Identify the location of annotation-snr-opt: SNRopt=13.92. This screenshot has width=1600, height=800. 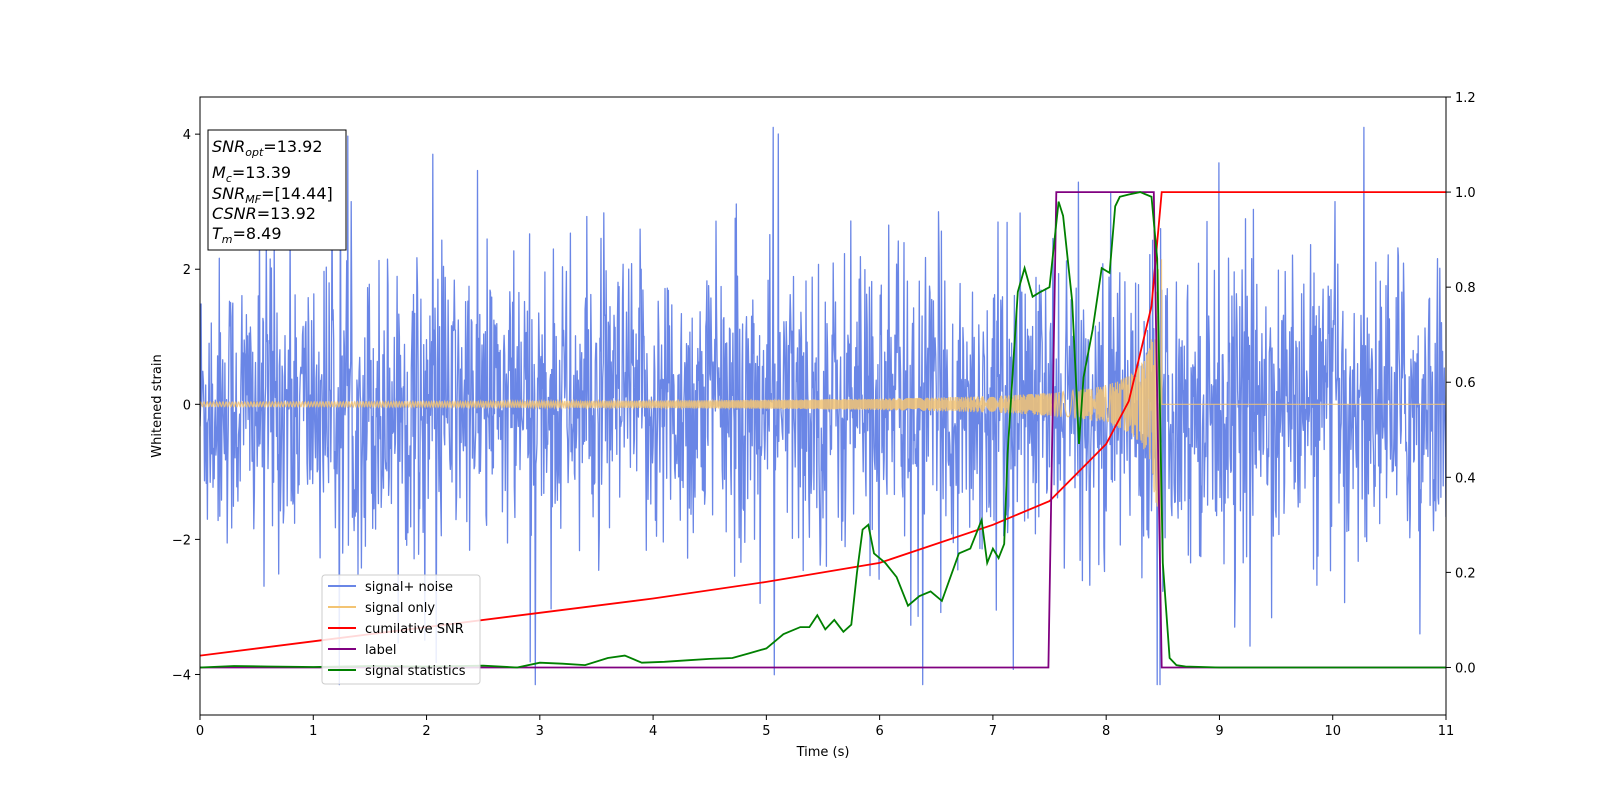
(267, 148).